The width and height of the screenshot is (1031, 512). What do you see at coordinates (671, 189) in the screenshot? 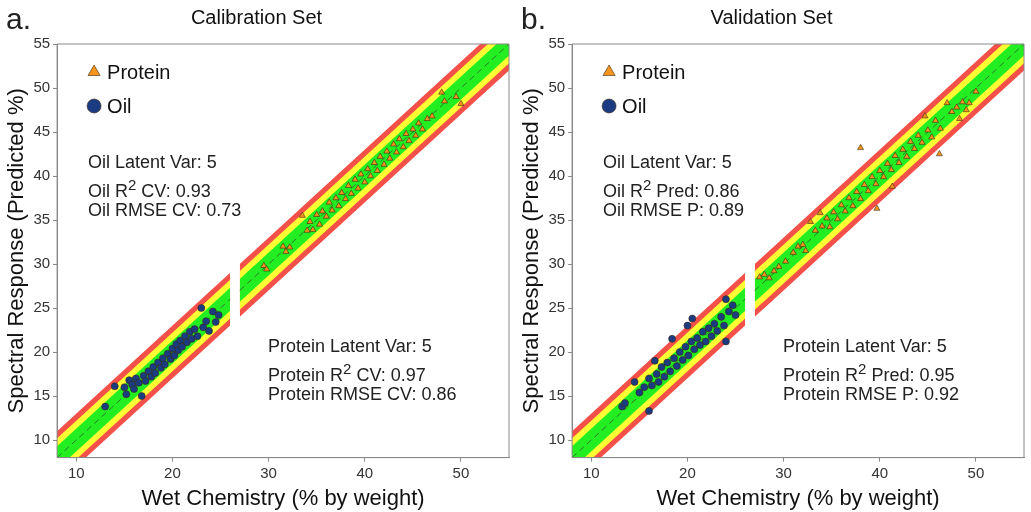
I see `annotation: Oil R$^{2}$ Pred: 0.86` at bounding box center [671, 189].